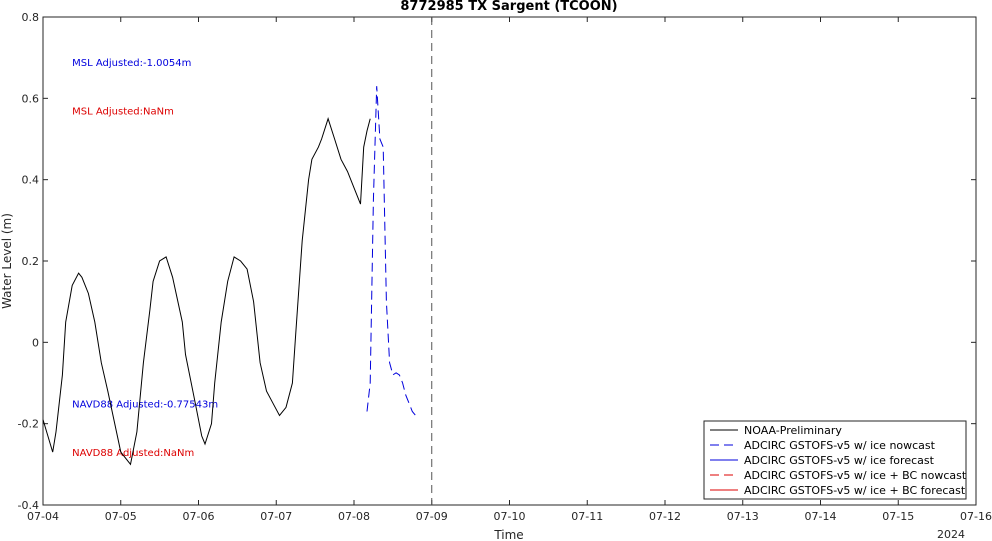 The image size is (992, 541). What do you see at coordinates (121, 516) in the screenshot?
I see `x-tick-label: 07-05` at bounding box center [121, 516].